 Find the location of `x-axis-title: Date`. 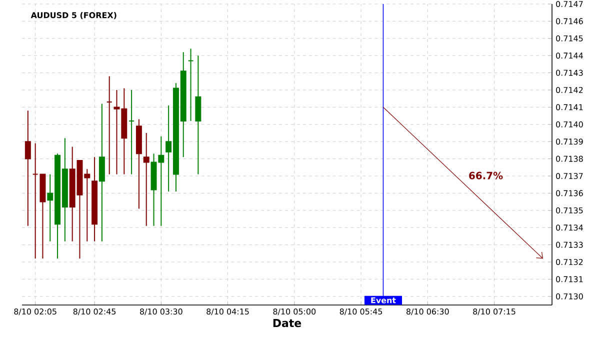

x-axis-title: Date is located at coordinates (287, 323).